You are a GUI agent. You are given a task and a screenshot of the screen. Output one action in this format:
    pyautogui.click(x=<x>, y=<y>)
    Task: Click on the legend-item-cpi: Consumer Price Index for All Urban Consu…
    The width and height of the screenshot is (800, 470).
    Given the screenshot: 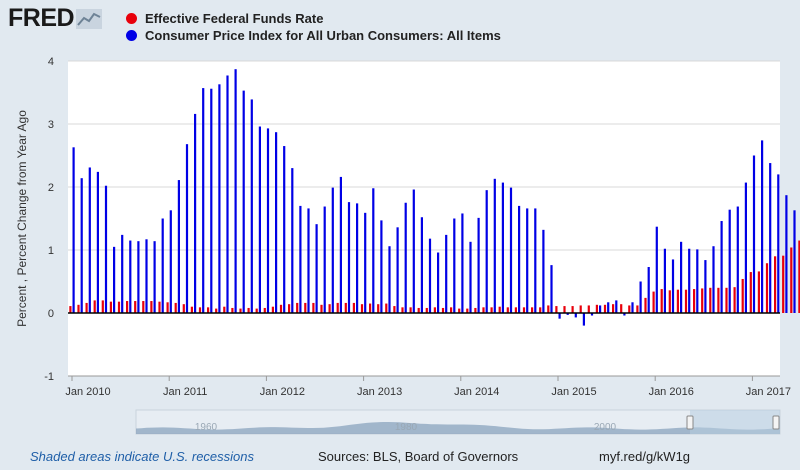 What is the action you would take?
    pyautogui.click(x=313, y=35)
    